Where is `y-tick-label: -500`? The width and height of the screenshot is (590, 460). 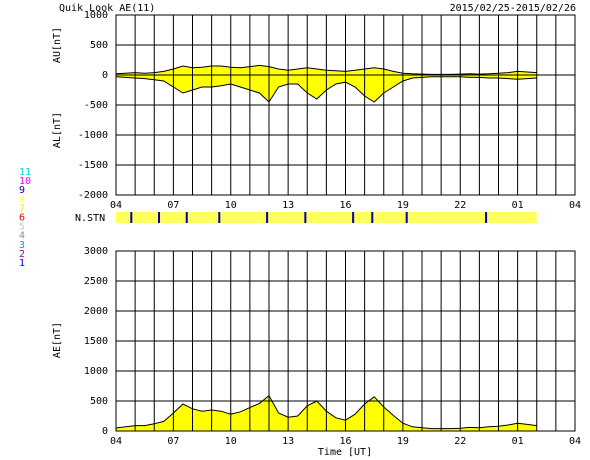 y-tick-label: -500 is located at coordinates (96, 105).